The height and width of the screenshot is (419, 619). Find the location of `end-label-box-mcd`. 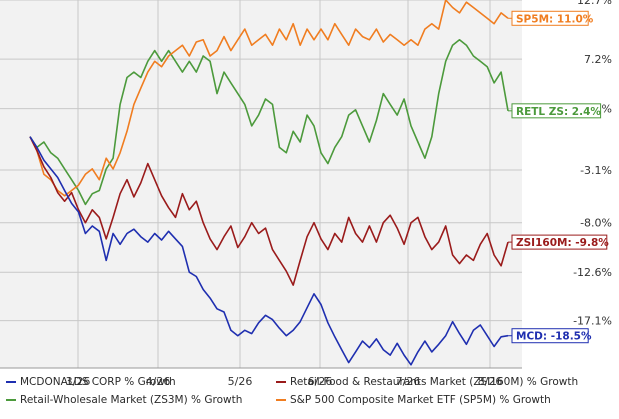

end-label-box-mcd is located at coordinates (550, 336).